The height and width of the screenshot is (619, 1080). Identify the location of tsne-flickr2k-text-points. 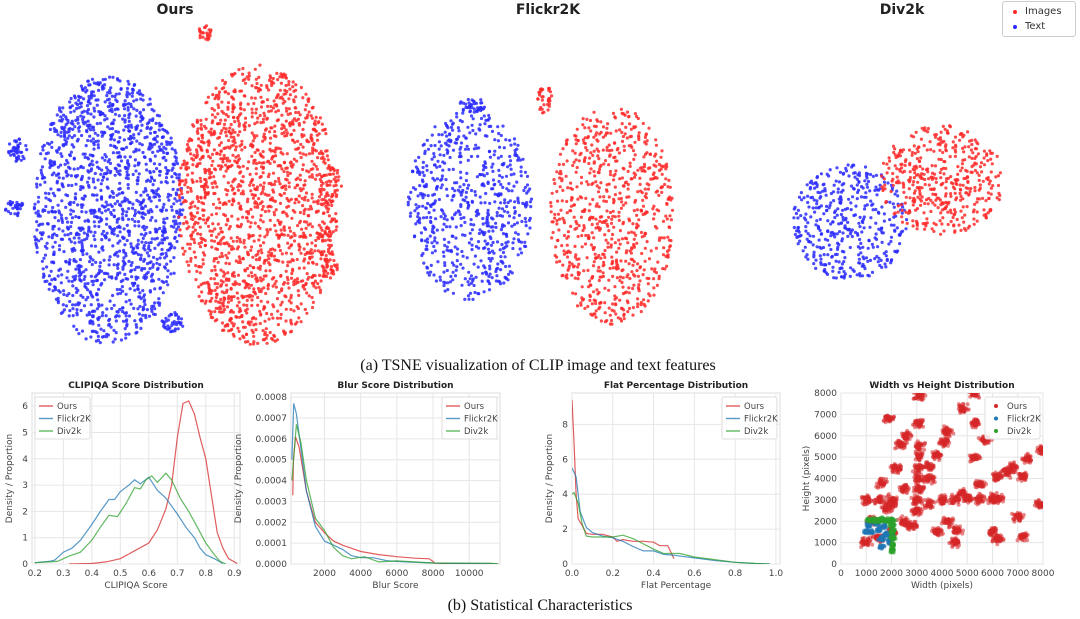
(472, 105).